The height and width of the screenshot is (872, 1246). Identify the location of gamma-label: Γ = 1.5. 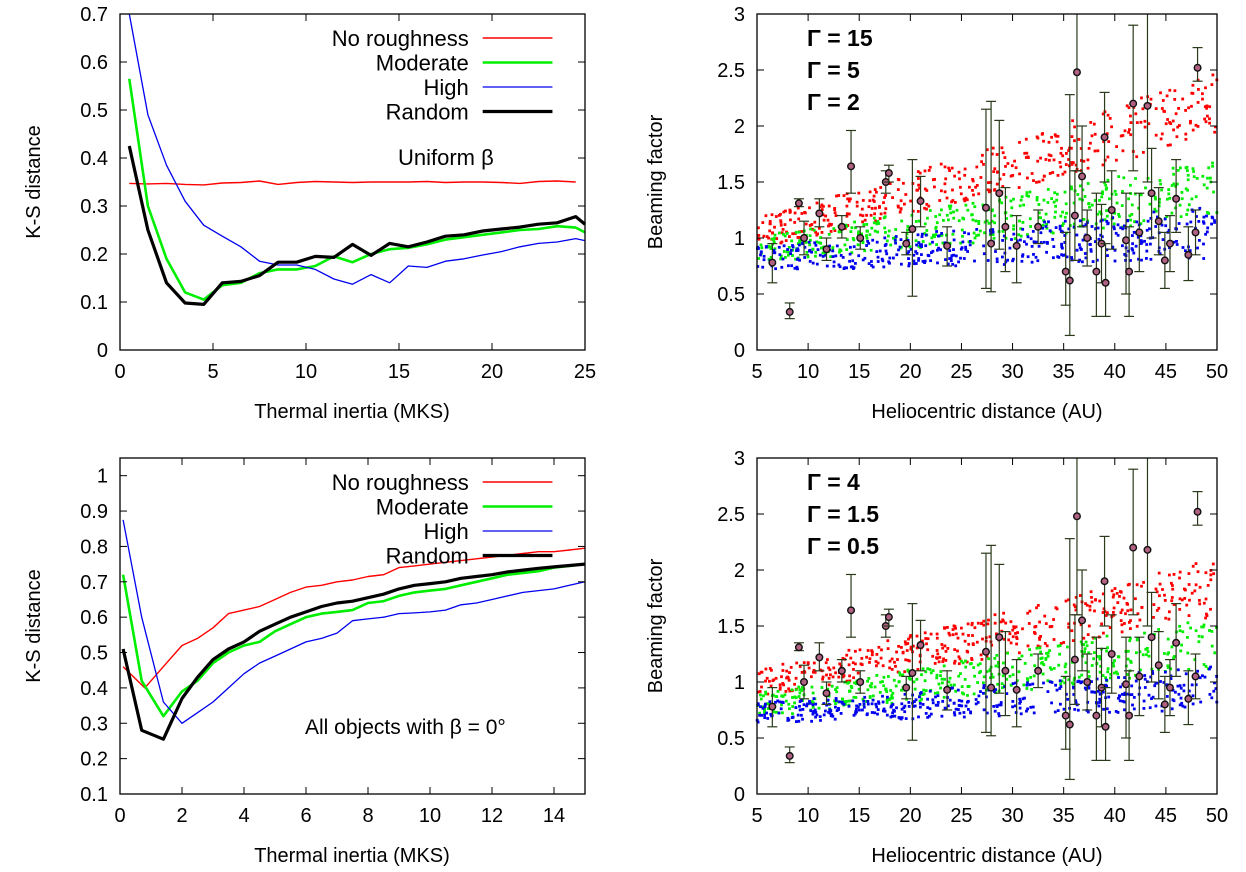
(843, 514).